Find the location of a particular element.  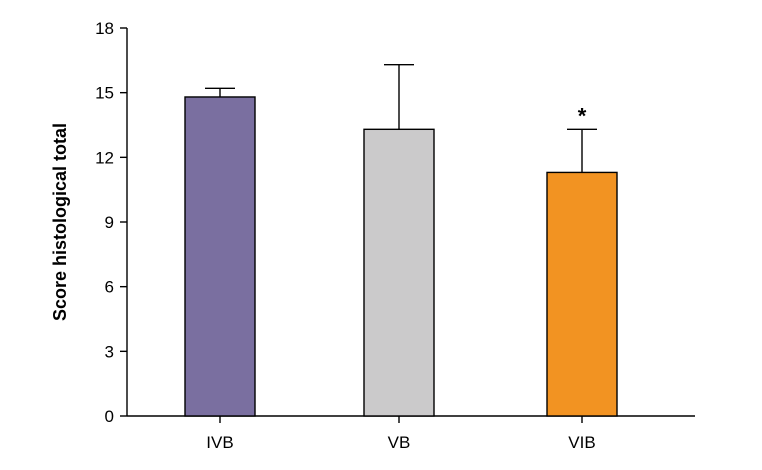

y-tick-label: 12 is located at coordinates (104, 157).